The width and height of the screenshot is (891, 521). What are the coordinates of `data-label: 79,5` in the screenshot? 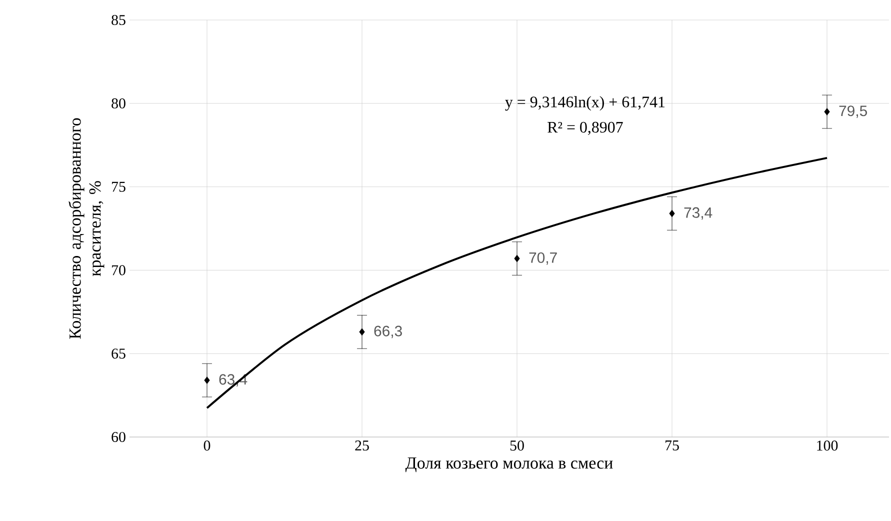 It's located at (853, 112).